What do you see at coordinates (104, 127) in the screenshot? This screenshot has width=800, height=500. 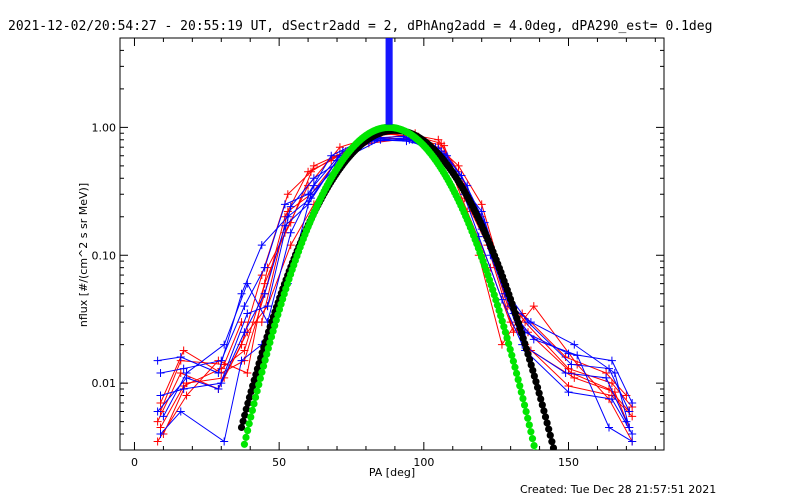 I see `y-tick-label: 1.00` at bounding box center [104, 127].